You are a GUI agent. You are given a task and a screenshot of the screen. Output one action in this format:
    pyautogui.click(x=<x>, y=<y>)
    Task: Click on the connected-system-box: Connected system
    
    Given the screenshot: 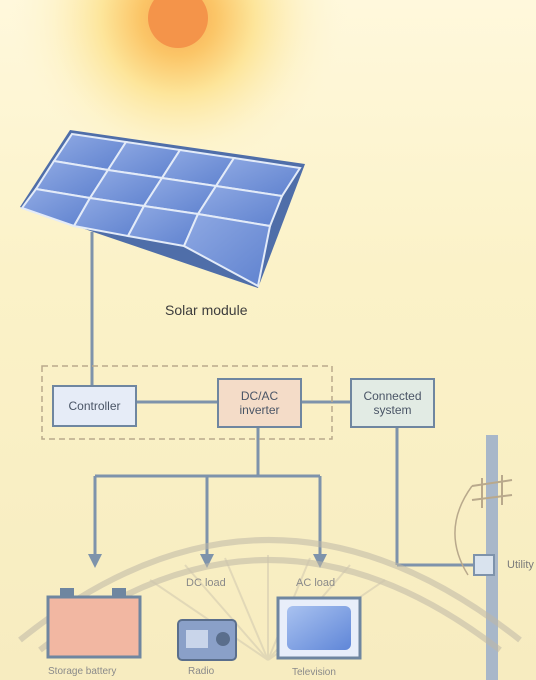 What is the action you would take?
    pyautogui.click(x=392, y=403)
    